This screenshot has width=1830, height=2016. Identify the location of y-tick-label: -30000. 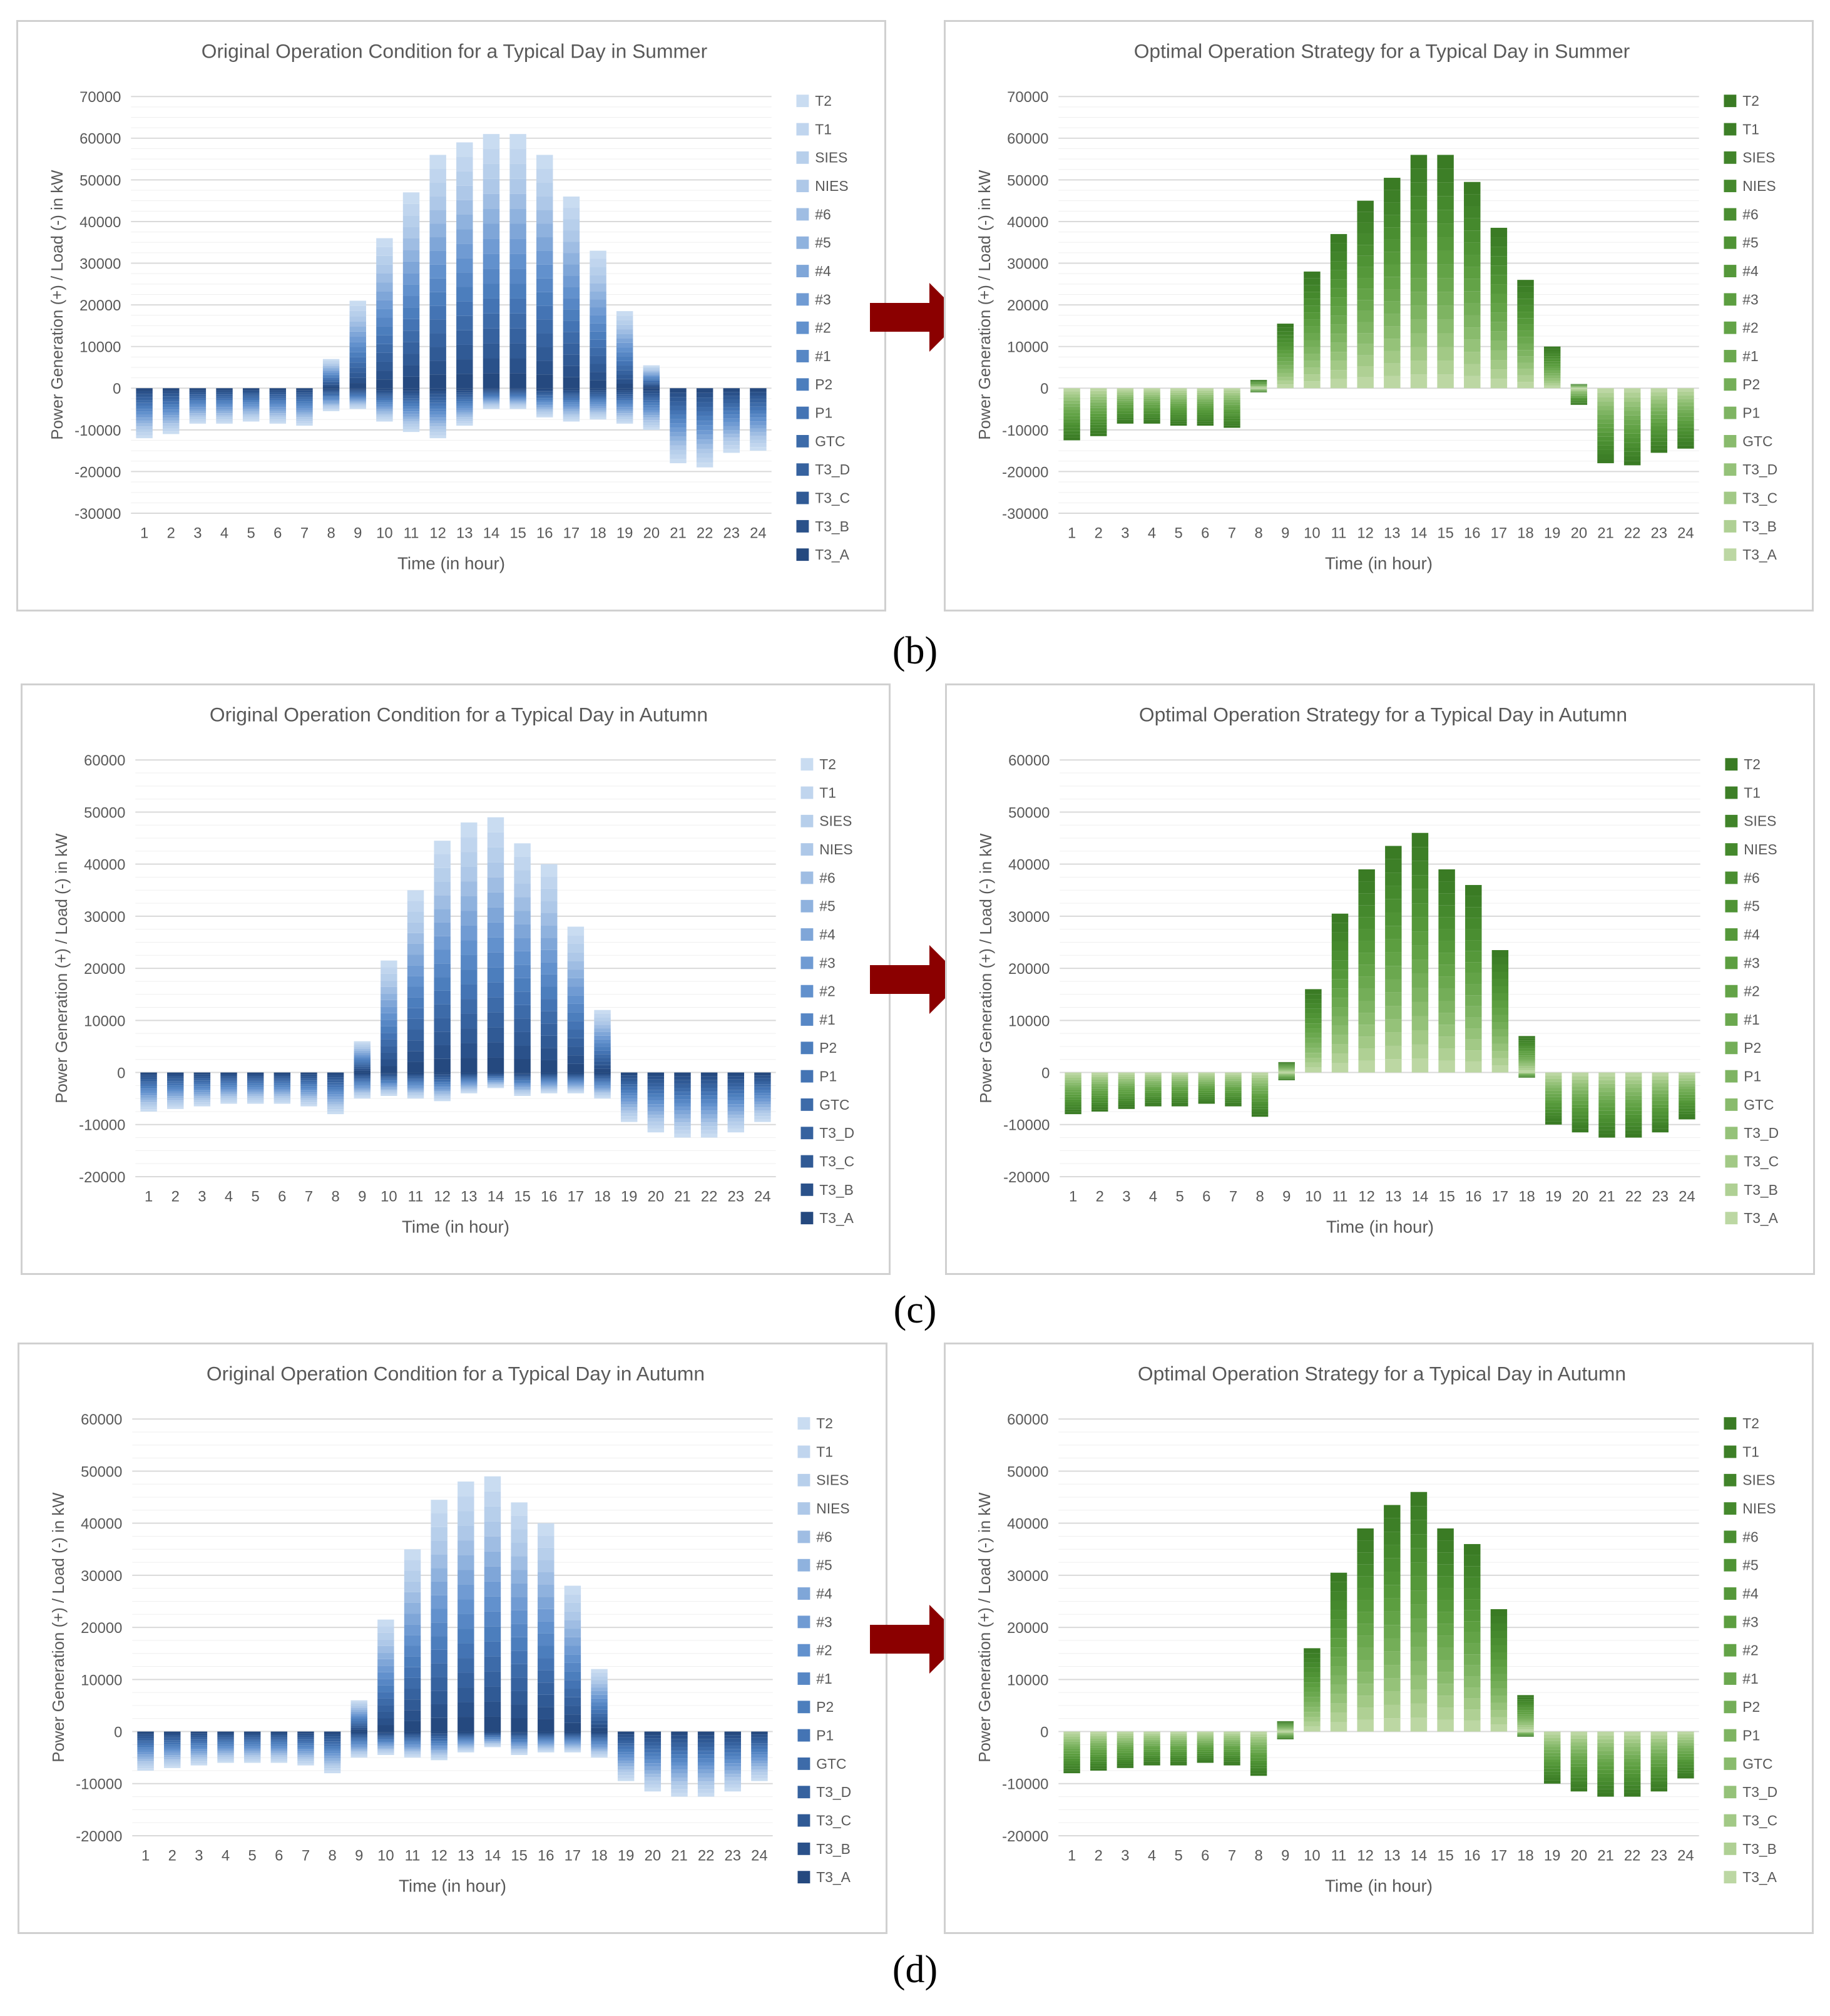
(97, 514).